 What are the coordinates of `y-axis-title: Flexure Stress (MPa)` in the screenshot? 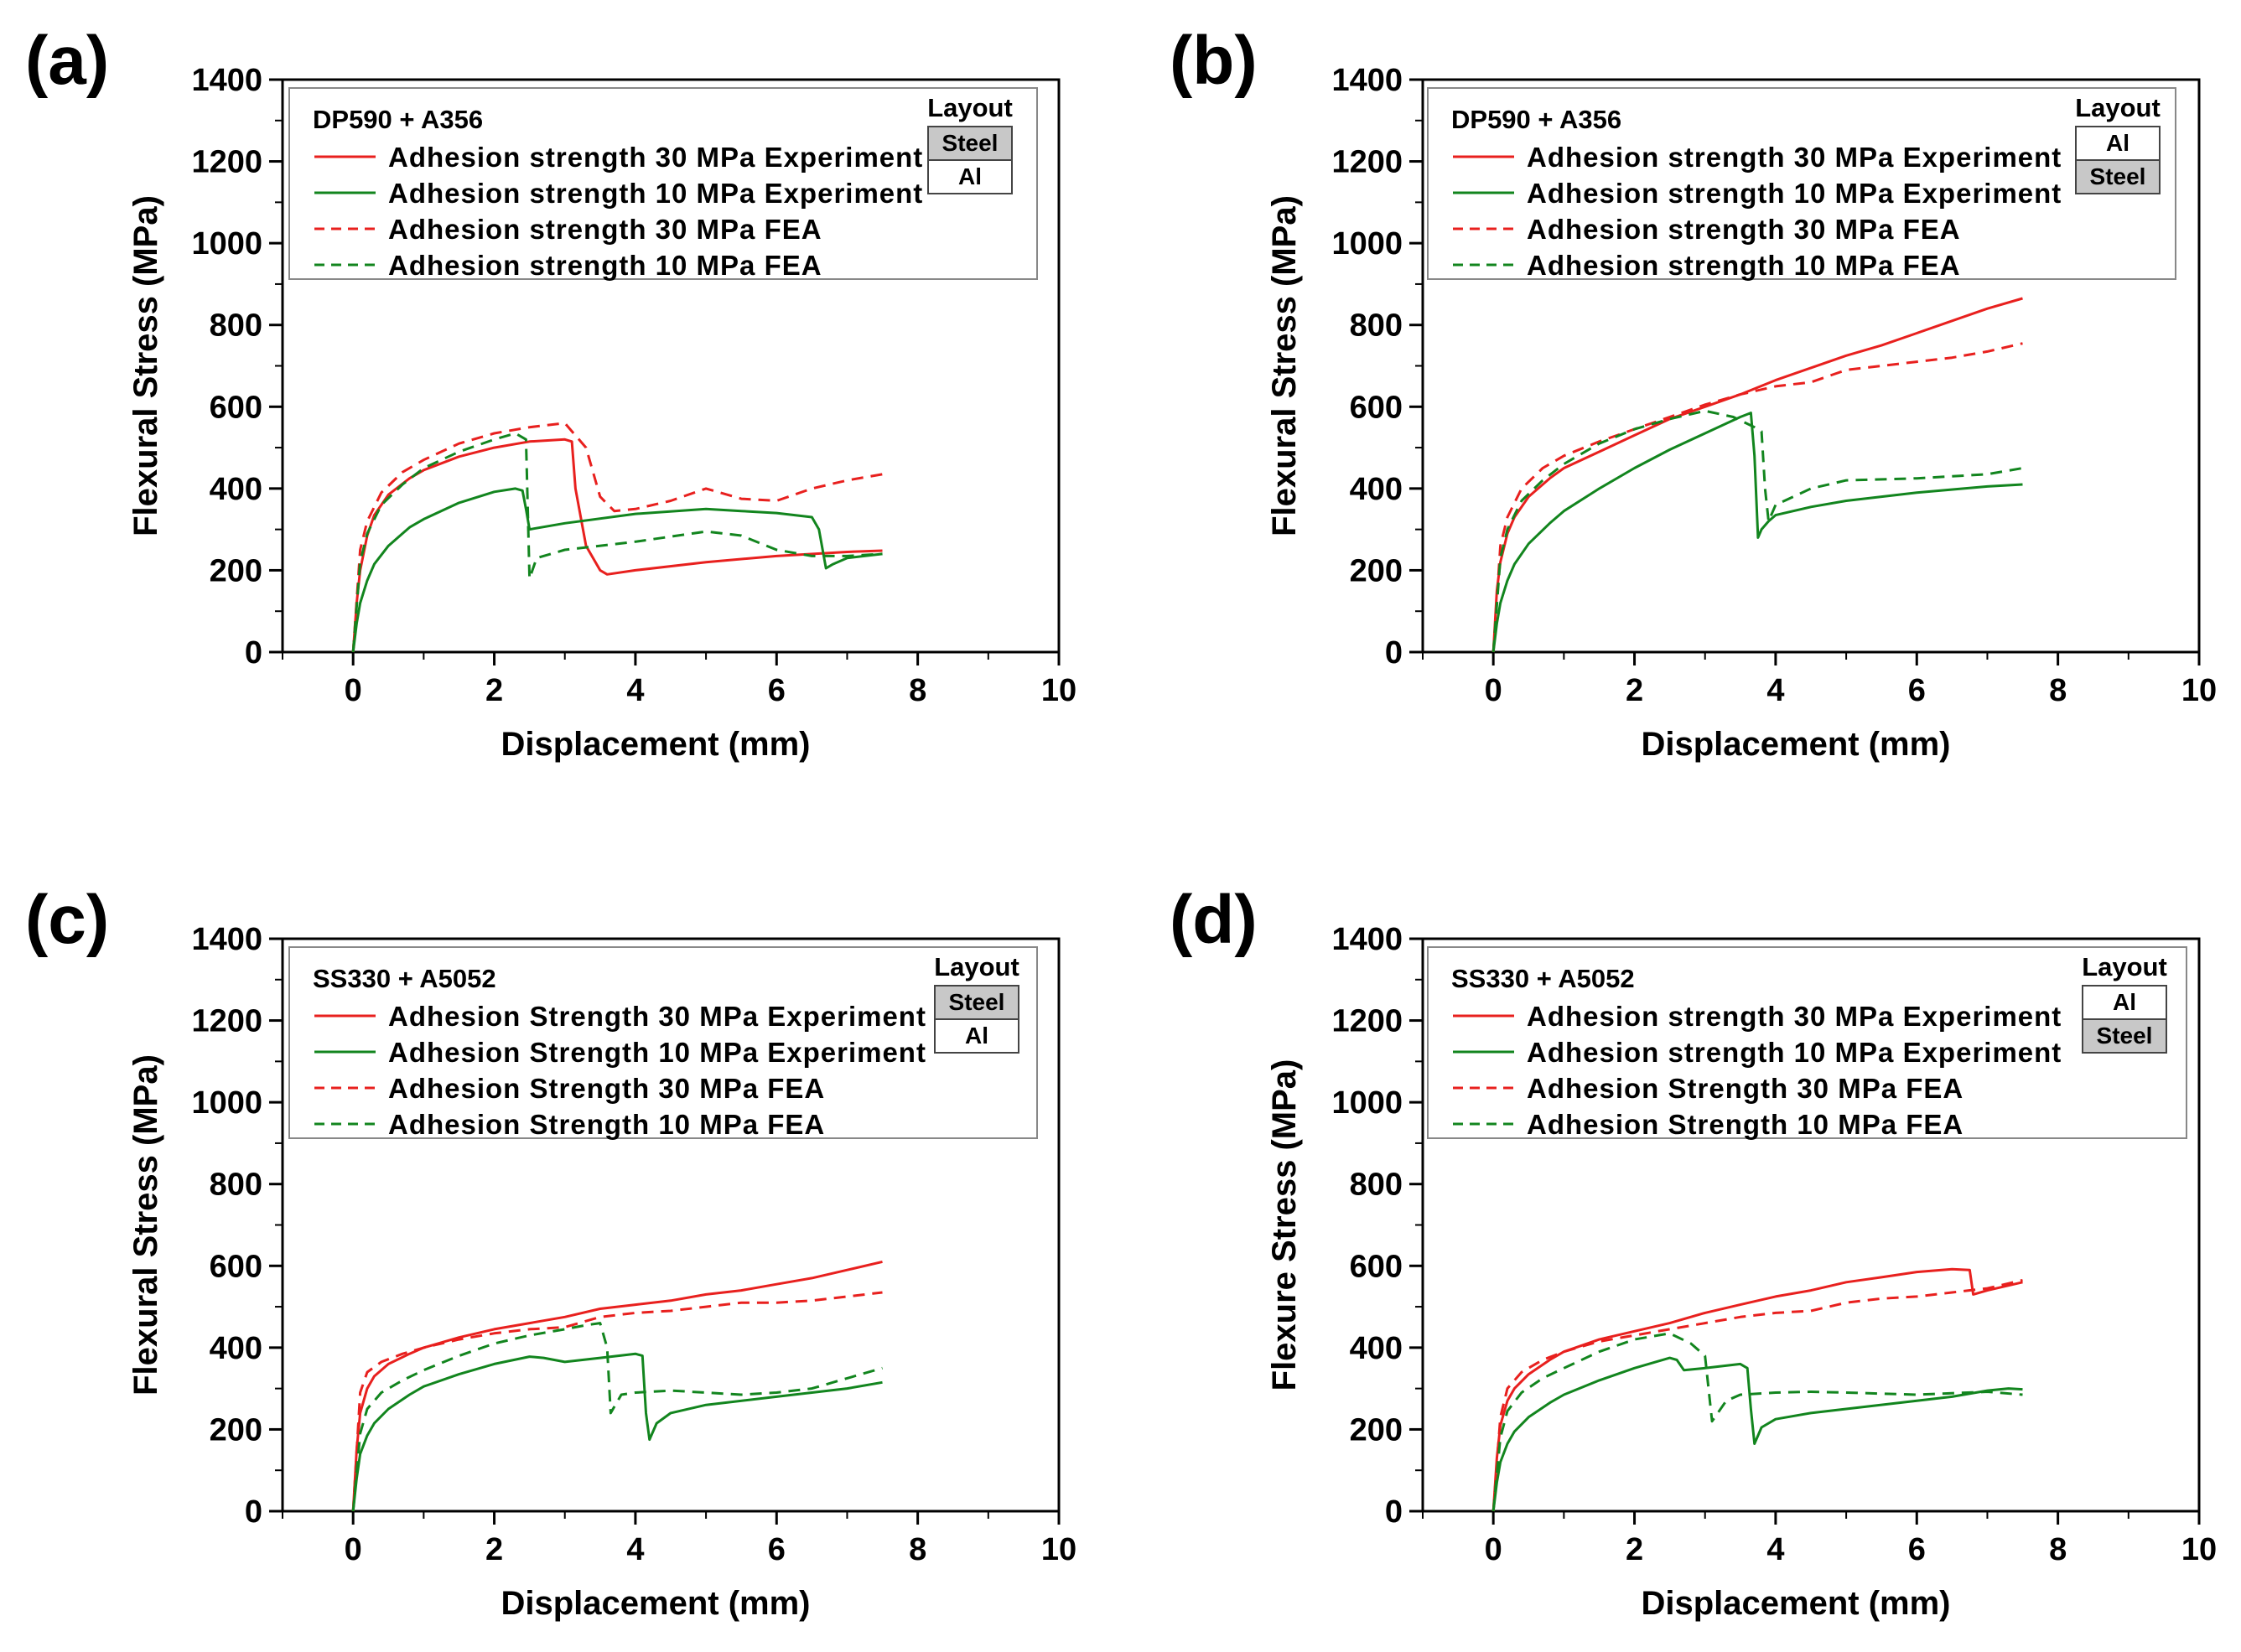 It's located at (1284, 1225).